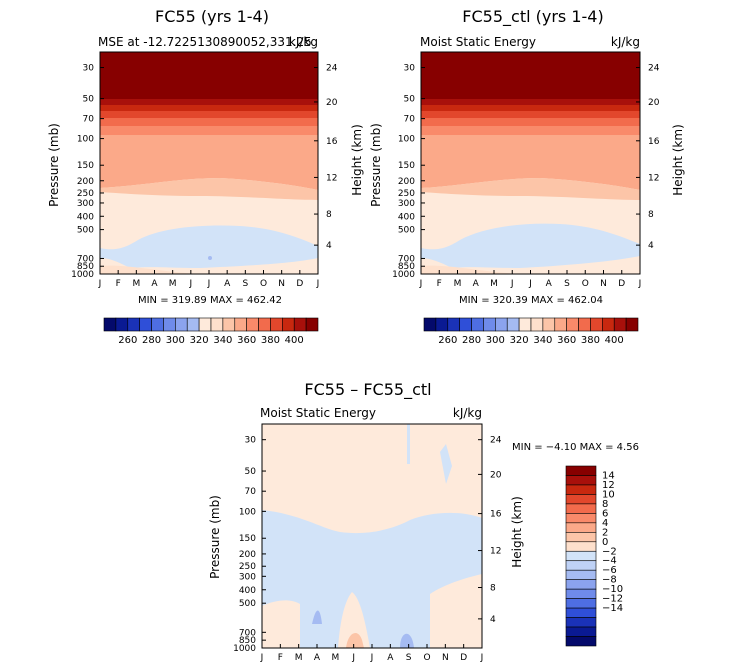 This screenshot has height=672, width=733. Describe the element at coordinates (410, 100) in the screenshot. I see `pressure-tick-label: 50` at that location.